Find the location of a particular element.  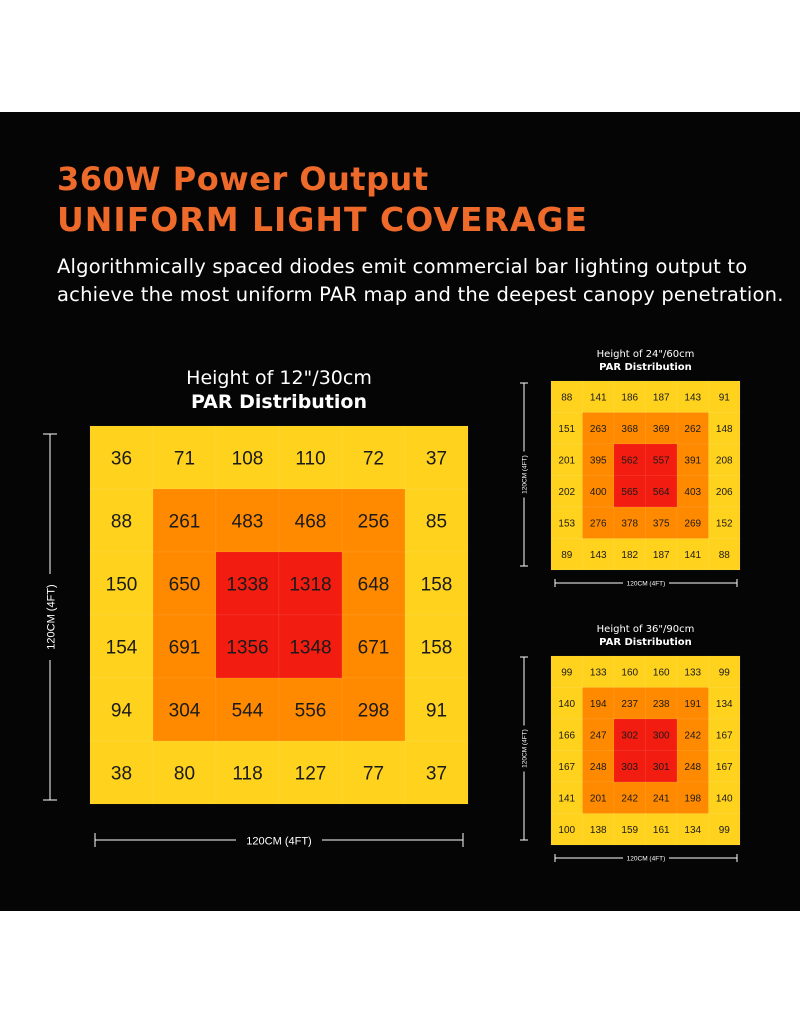

heatmap-value: 80 is located at coordinates (184, 773).